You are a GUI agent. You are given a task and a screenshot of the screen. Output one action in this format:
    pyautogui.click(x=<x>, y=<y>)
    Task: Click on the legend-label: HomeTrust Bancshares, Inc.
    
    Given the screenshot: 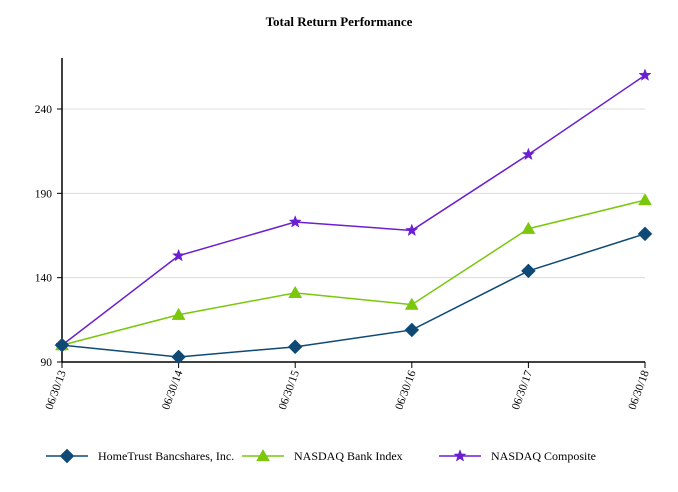 What is the action you would take?
    pyautogui.click(x=166, y=455)
    